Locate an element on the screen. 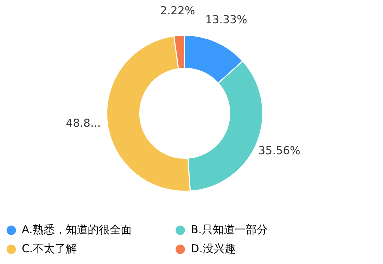 The width and height of the screenshot is (383, 264). legend-label: D.没兴趣 is located at coordinates (213, 249).